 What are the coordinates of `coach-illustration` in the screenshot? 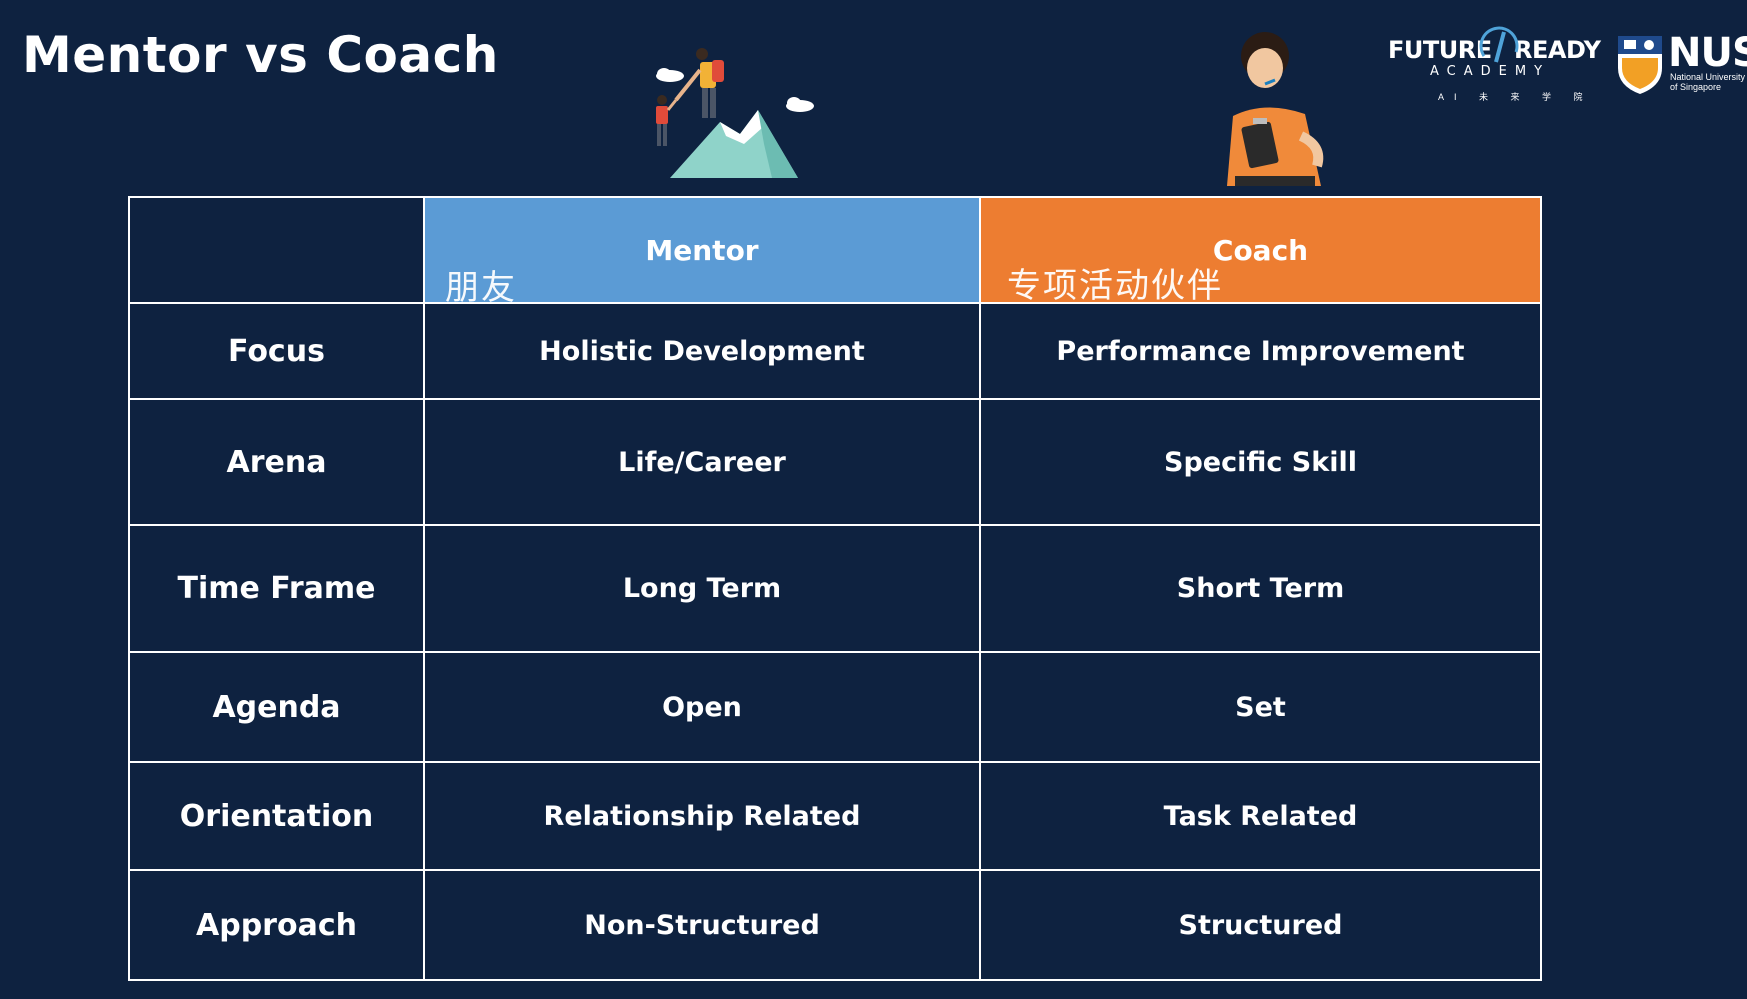 It's located at (1275, 109).